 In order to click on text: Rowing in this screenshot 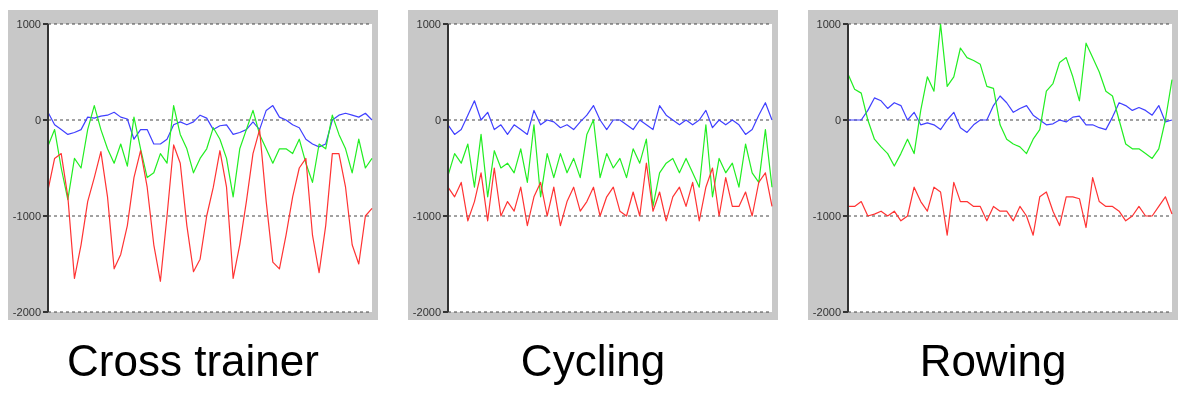, I will do `click(993, 361)`.